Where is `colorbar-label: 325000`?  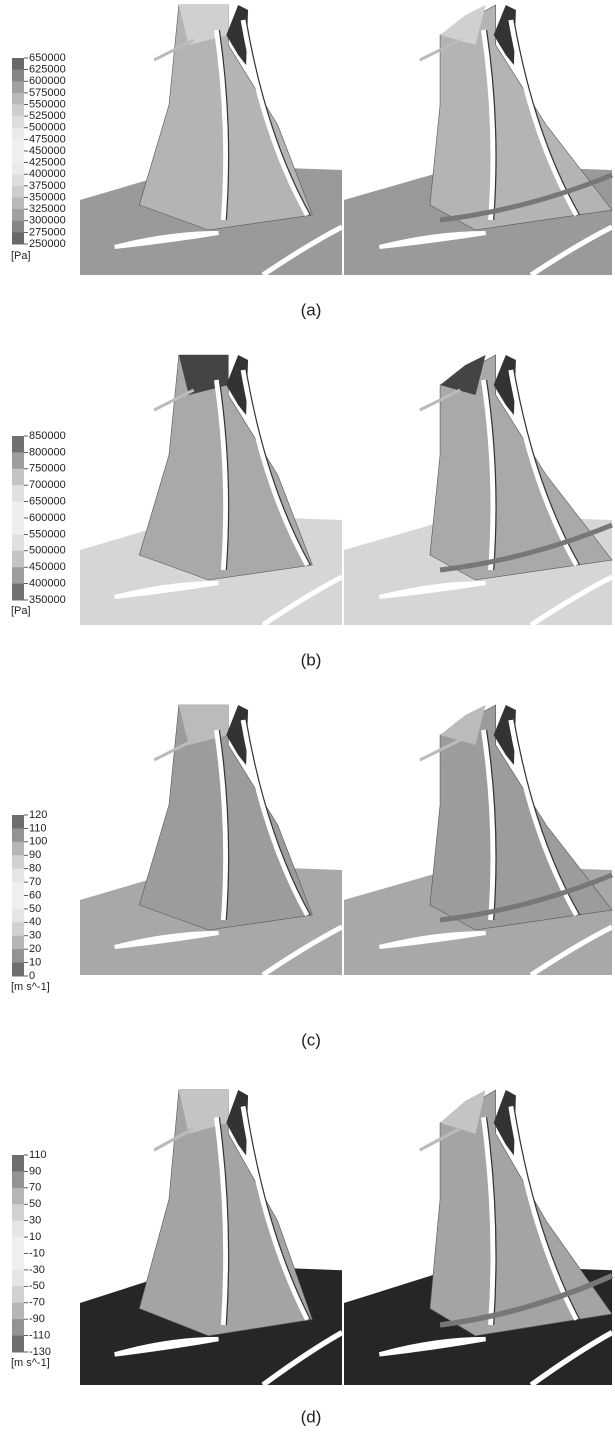
colorbar-label: 325000 is located at coordinates (47, 209).